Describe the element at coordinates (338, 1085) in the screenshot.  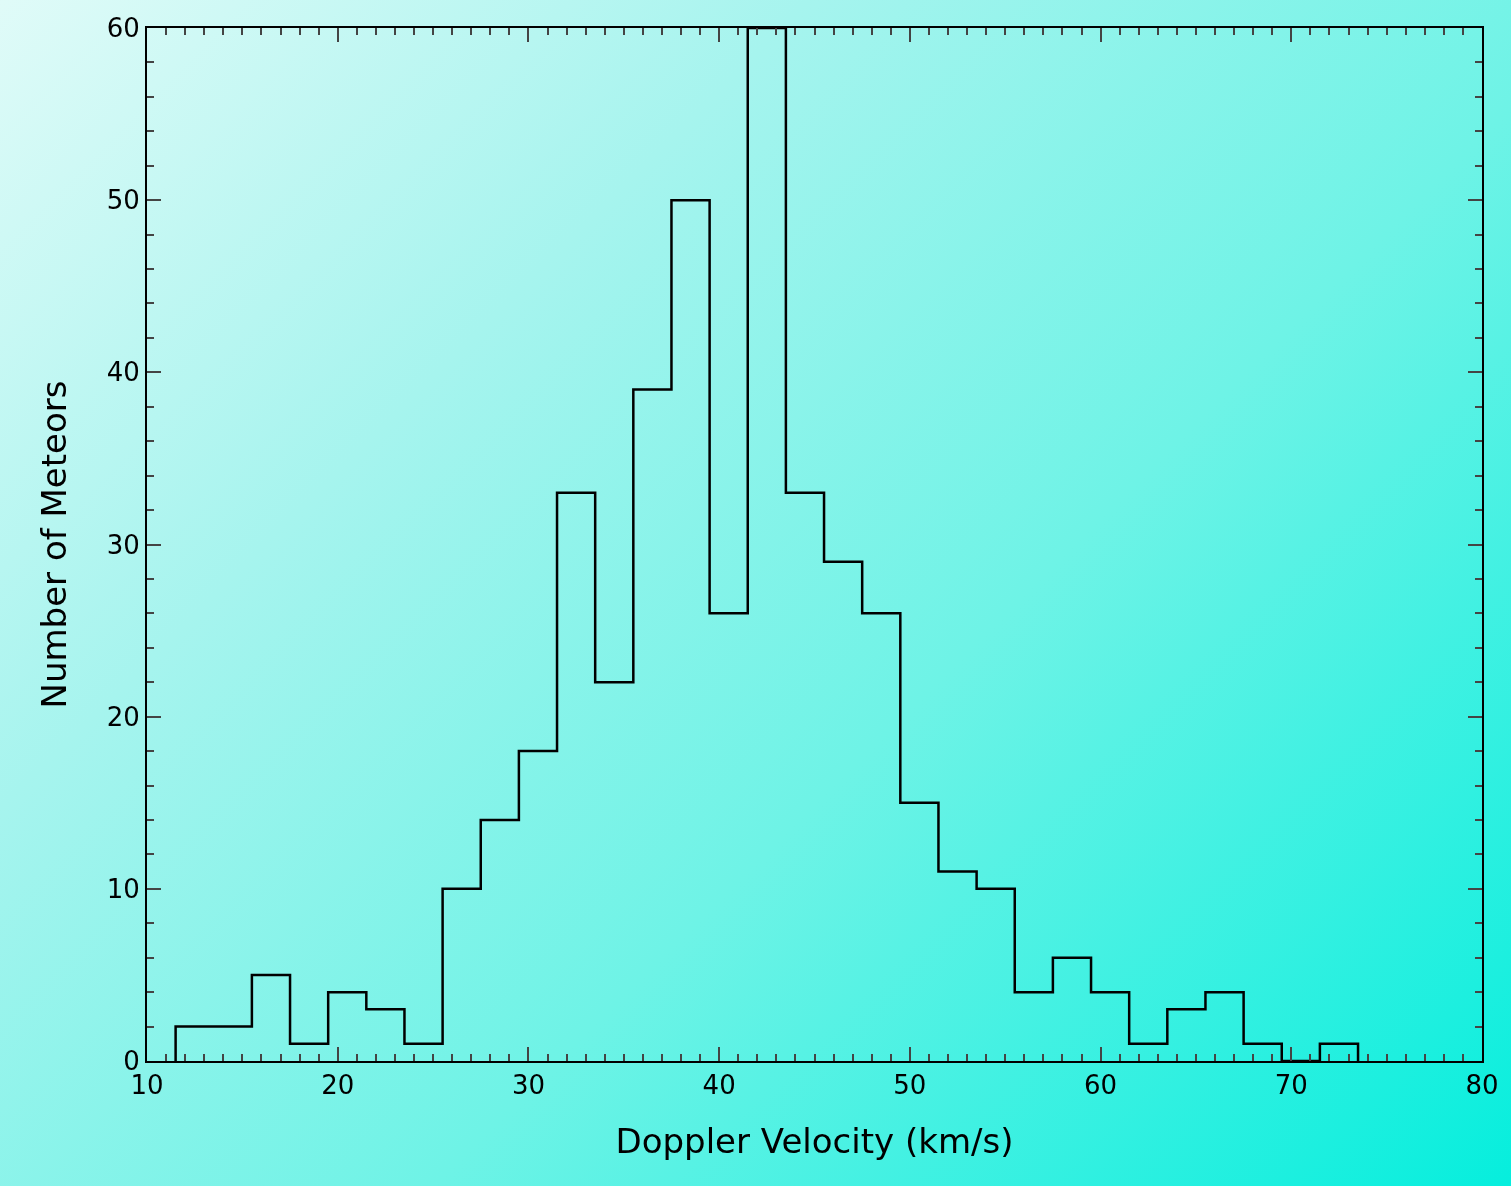
I see `x-tick-label: 20` at that location.